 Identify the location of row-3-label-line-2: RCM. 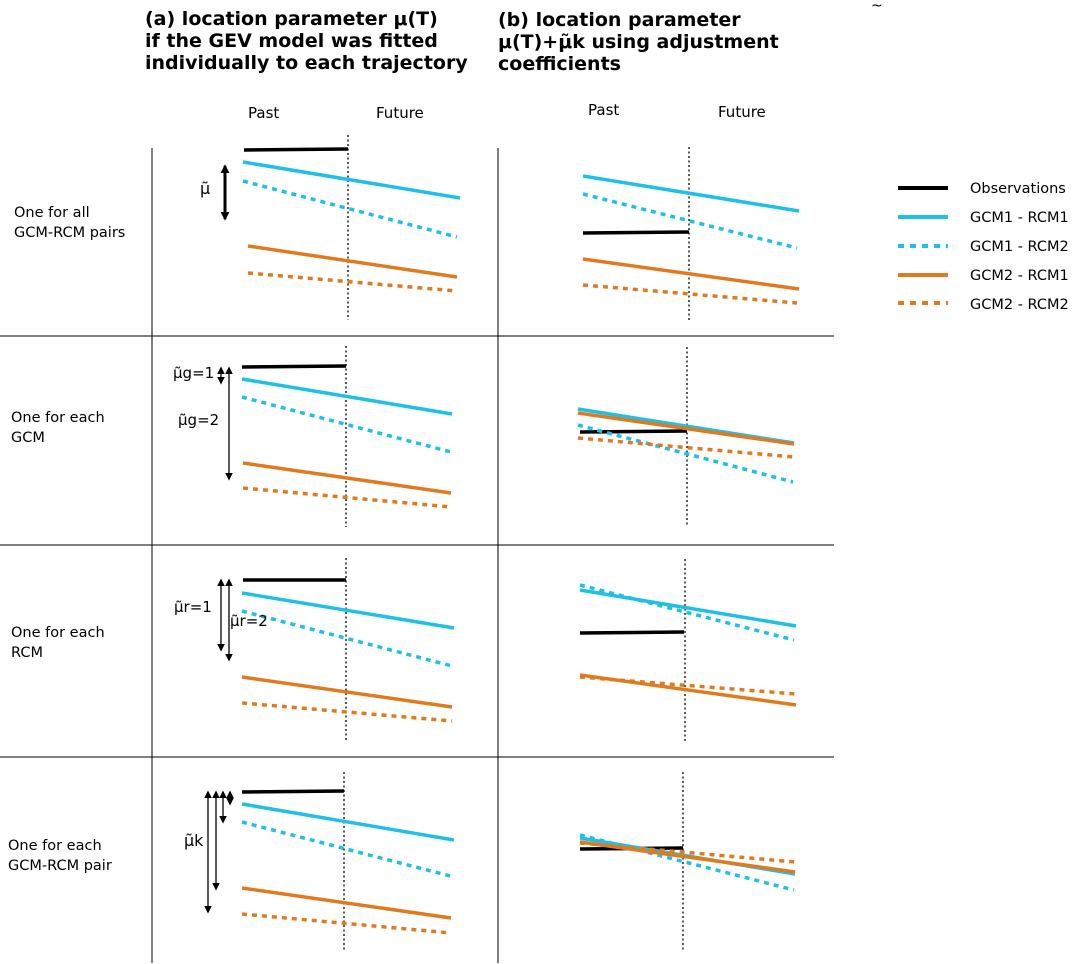
(27, 653).